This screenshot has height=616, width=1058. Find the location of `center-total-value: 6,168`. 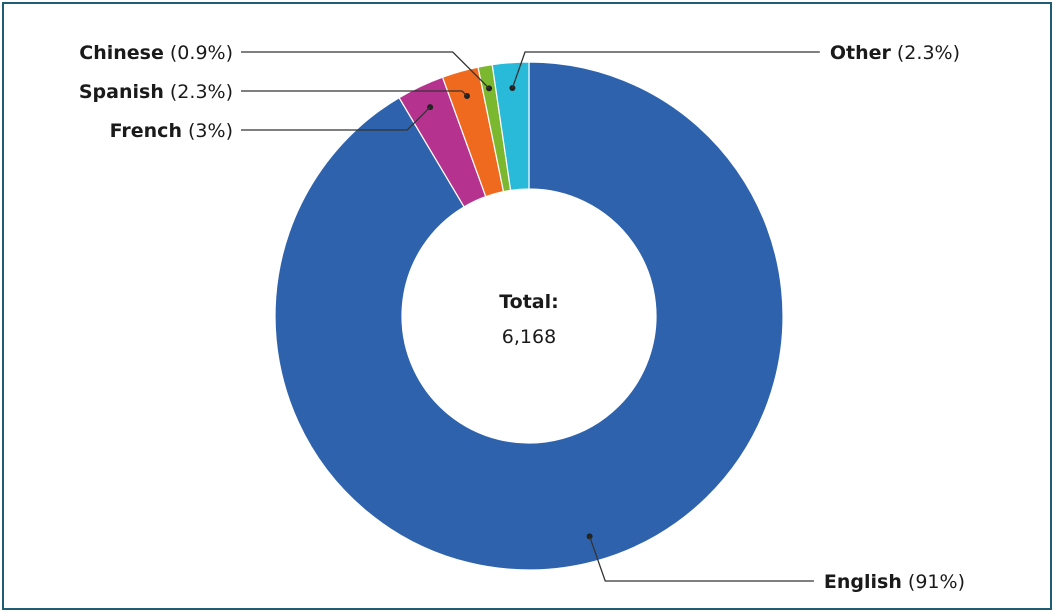

center-total-value: 6,168 is located at coordinates (529, 337).